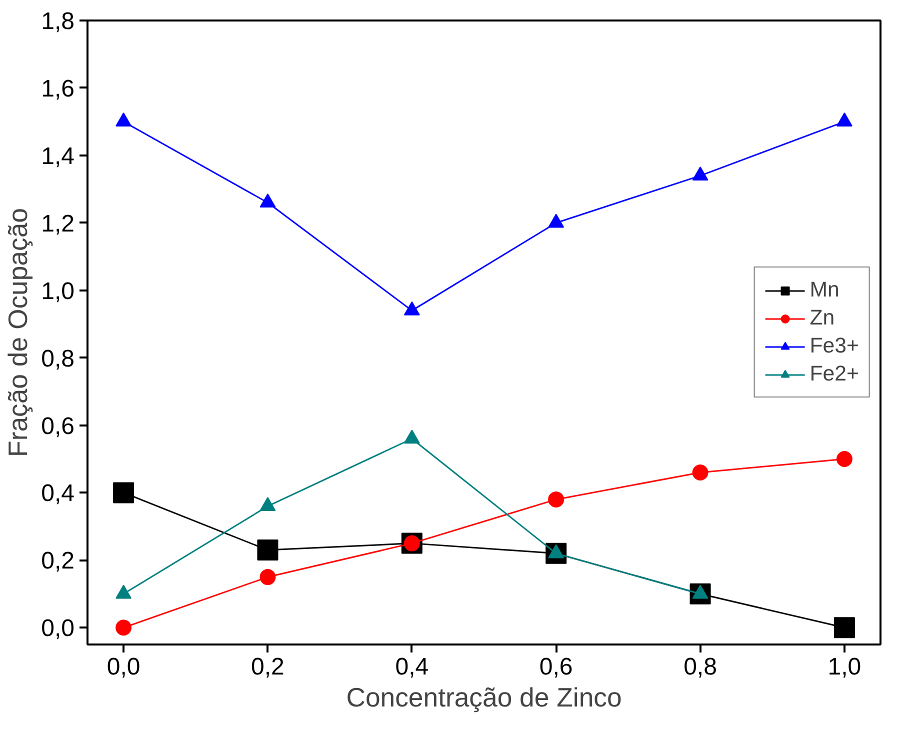 Image resolution: width=920 pixels, height=729 pixels. Describe the element at coordinates (58, 628) in the screenshot. I see `y-tick-label: 0,0` at that location.